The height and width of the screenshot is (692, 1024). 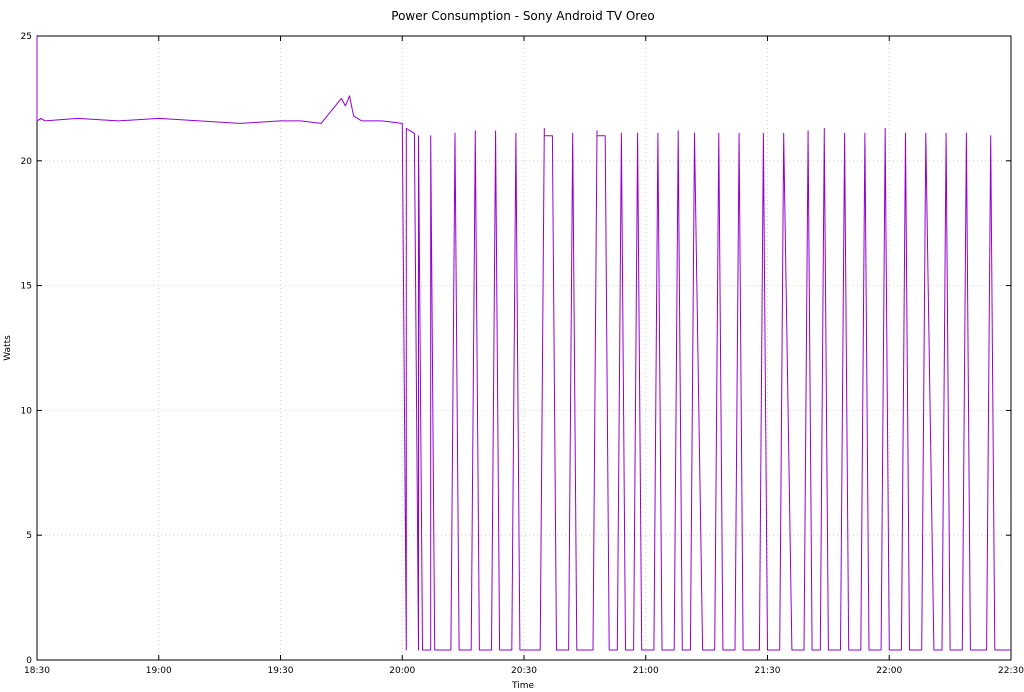 What do you see at coordinates (522, 16) in the screenshot?
I see `chart-title: Power Consumption - Sony Android TV Oreo` at bounding box center [522, 16].